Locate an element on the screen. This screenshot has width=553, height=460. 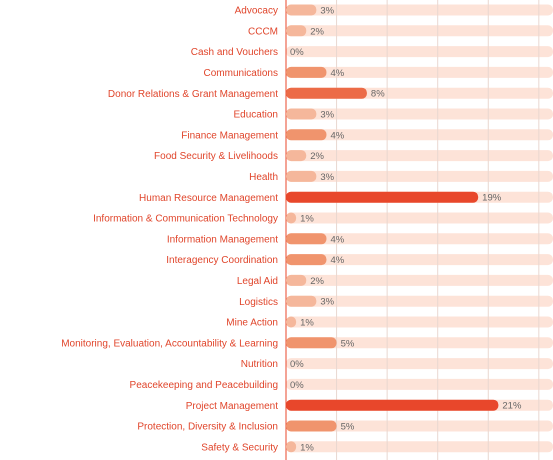
category-label: Legal Aid is located at coordinates (257, 281).